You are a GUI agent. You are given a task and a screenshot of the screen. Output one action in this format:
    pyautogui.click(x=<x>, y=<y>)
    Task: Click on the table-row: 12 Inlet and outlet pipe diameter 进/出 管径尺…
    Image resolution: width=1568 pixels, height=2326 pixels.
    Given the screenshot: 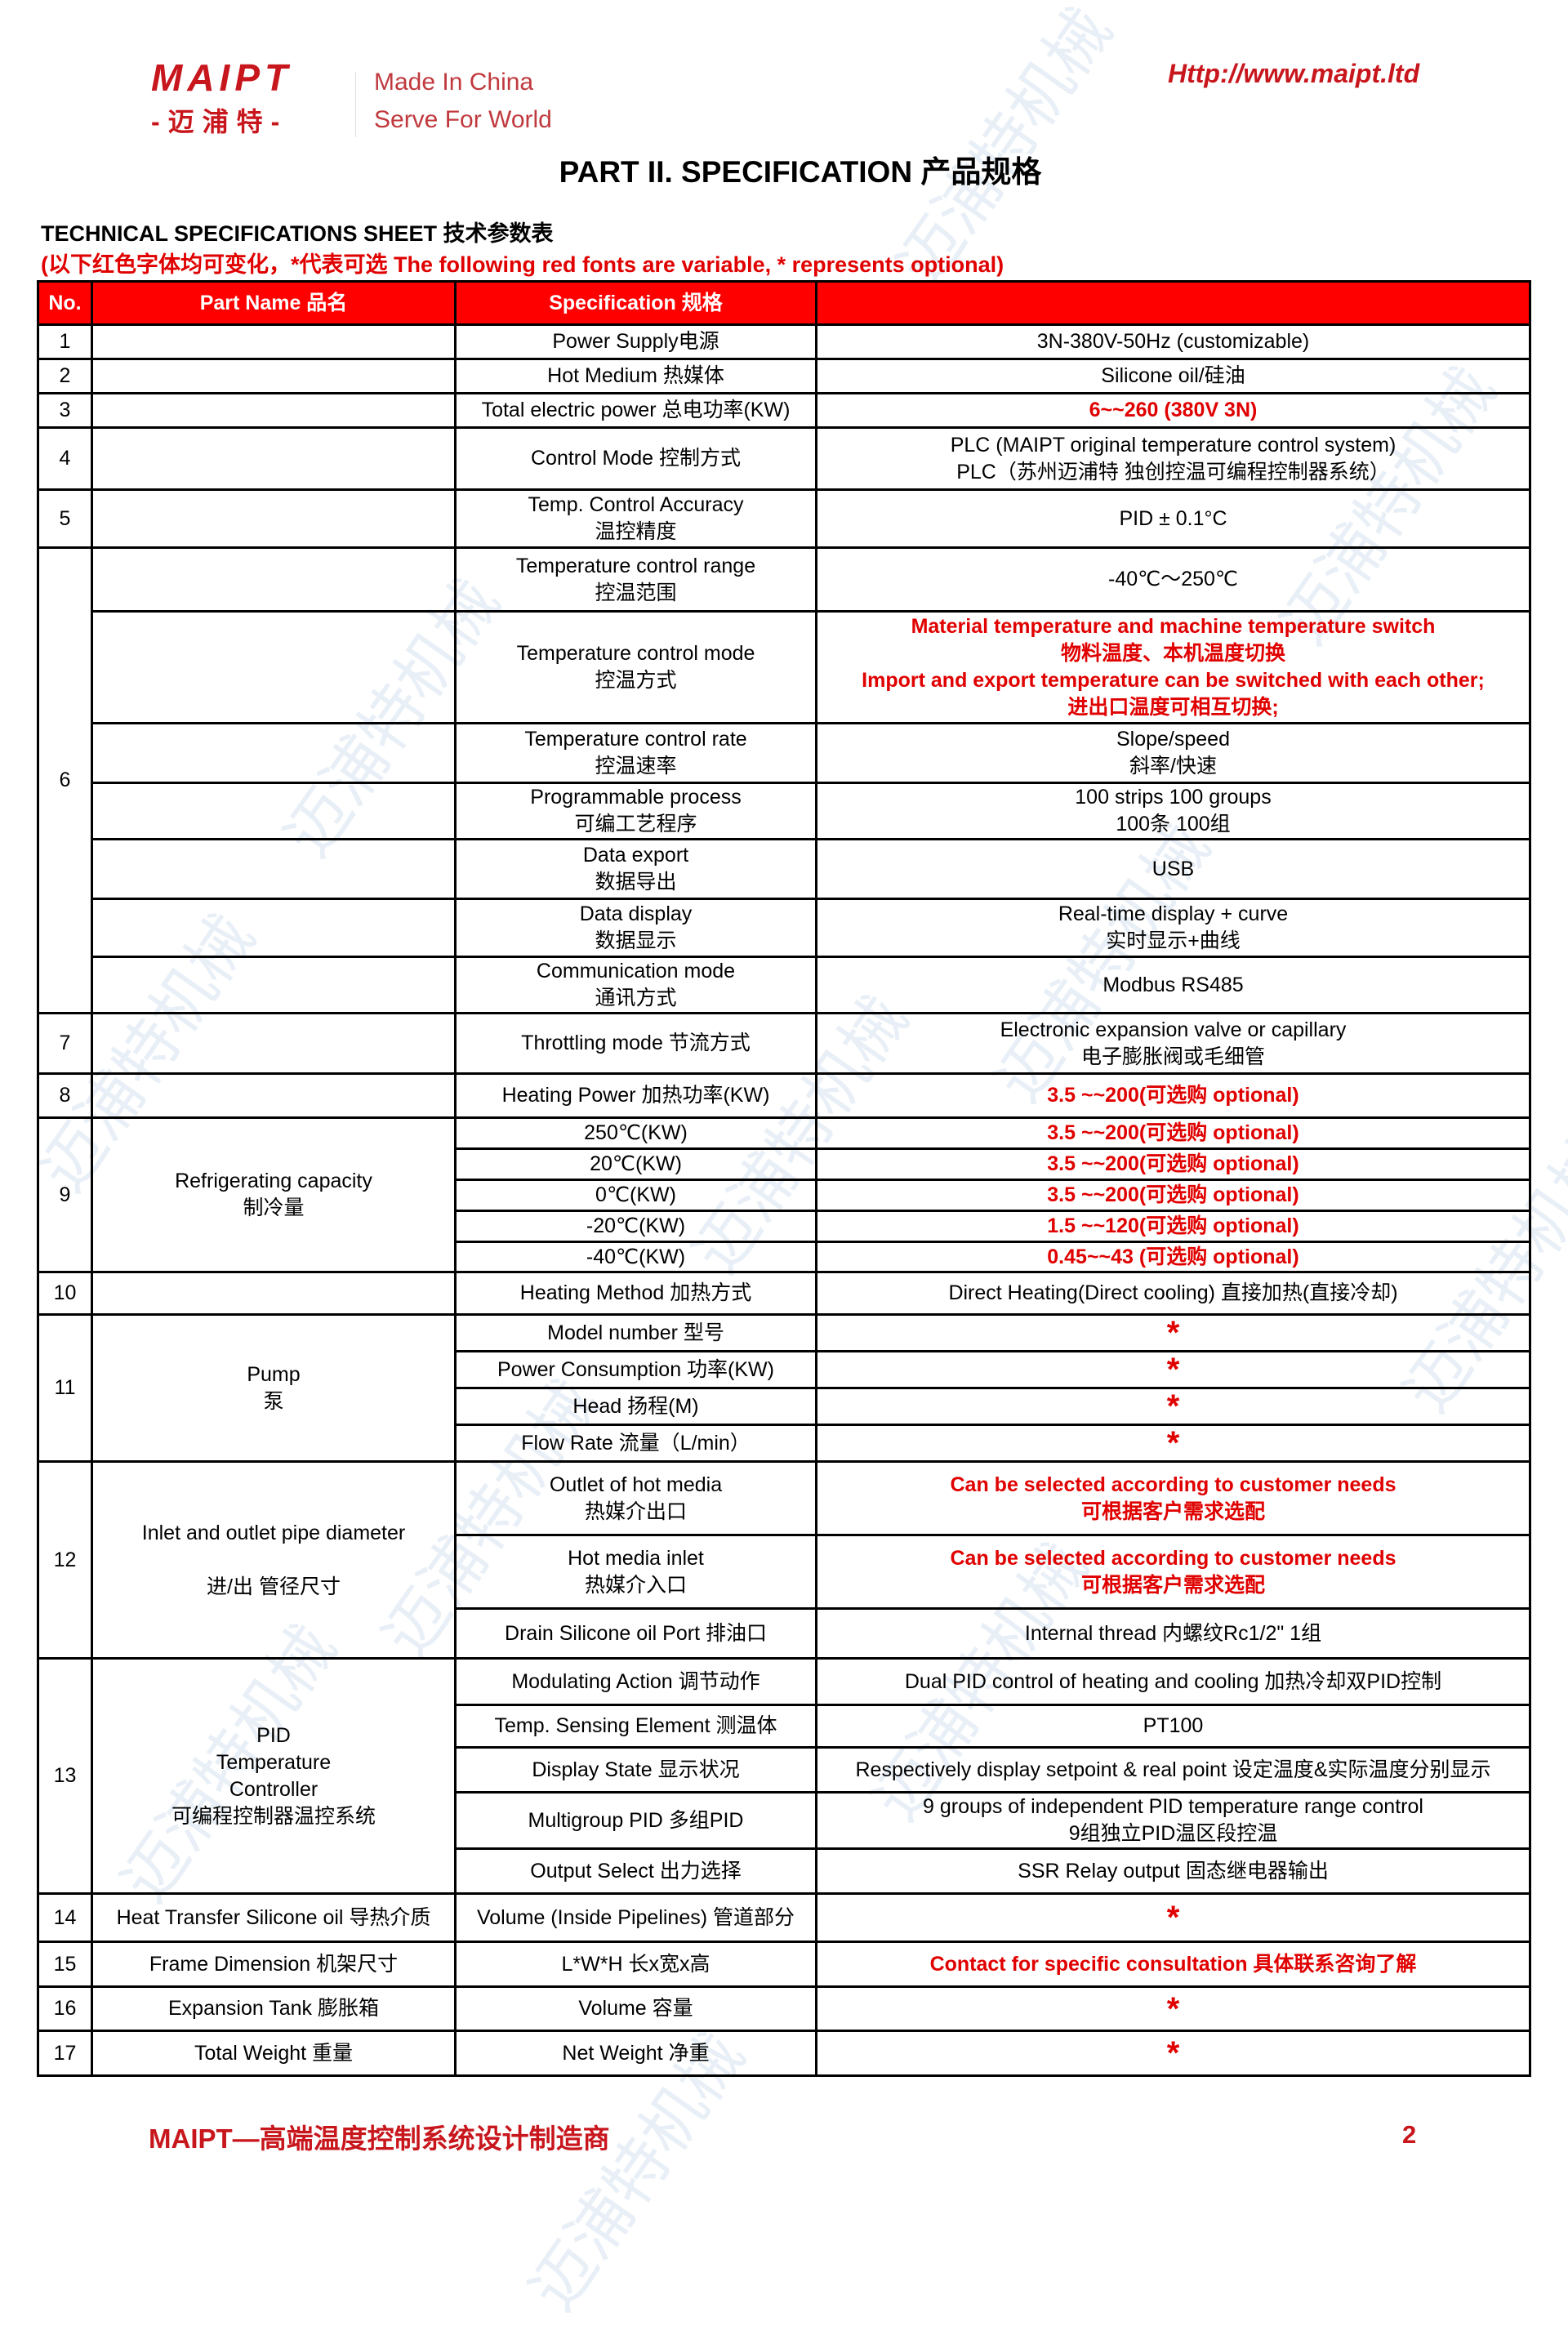 What is the action you would take?
    pyautogui.click(x=784, y=1560)
    